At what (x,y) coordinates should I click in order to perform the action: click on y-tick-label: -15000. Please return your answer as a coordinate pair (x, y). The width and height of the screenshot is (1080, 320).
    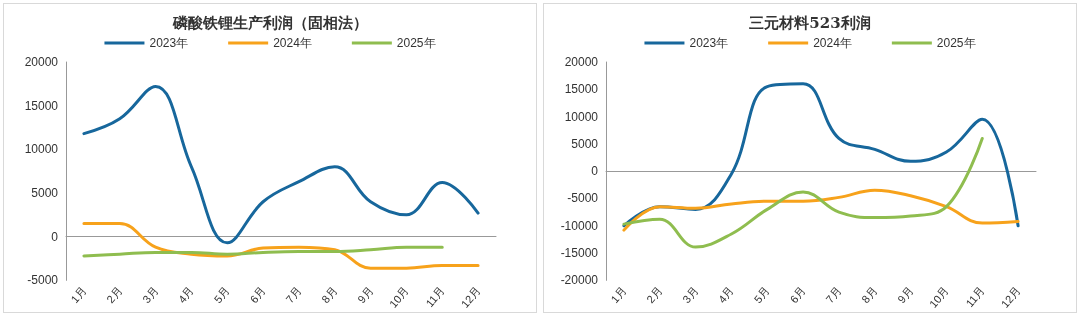
    Looking at the image, I should click on (579, 253).